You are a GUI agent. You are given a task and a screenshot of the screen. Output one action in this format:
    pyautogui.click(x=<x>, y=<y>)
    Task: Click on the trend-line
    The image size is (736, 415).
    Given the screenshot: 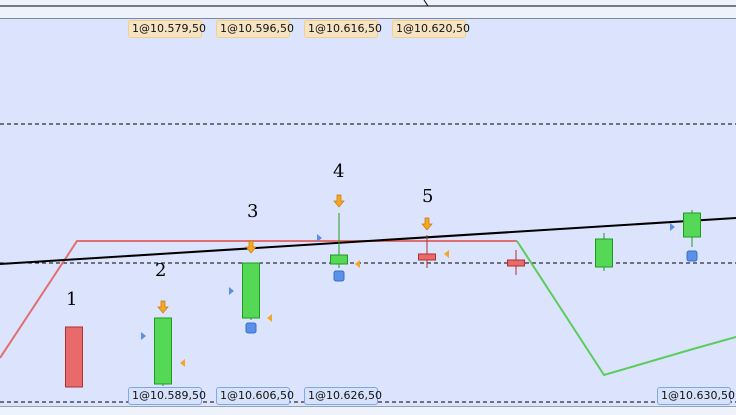 What is the action you would take?
    pyautogui.click(x=368, y=241)
    